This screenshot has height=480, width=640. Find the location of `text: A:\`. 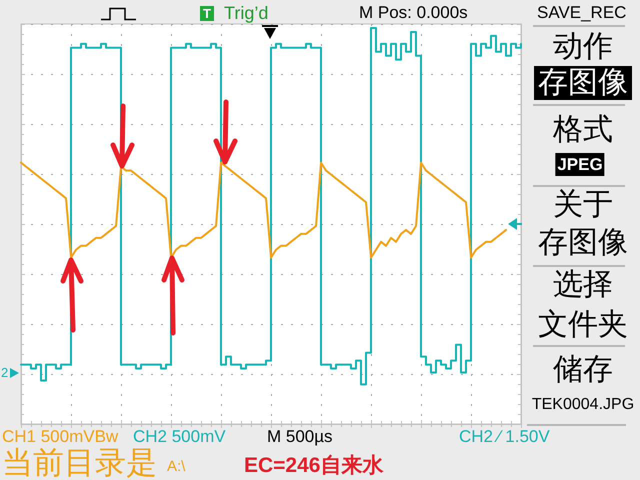

text: A:\ is located at coordinates (176, 466).